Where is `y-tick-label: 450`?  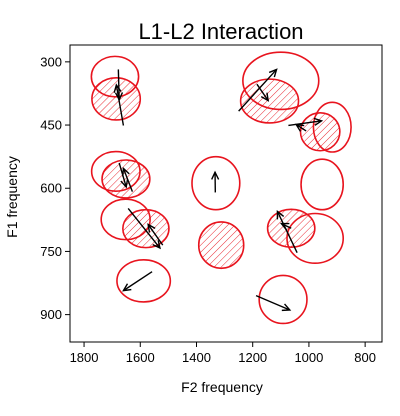
y-tick-label: 450 is located at coordinates (51, 125).